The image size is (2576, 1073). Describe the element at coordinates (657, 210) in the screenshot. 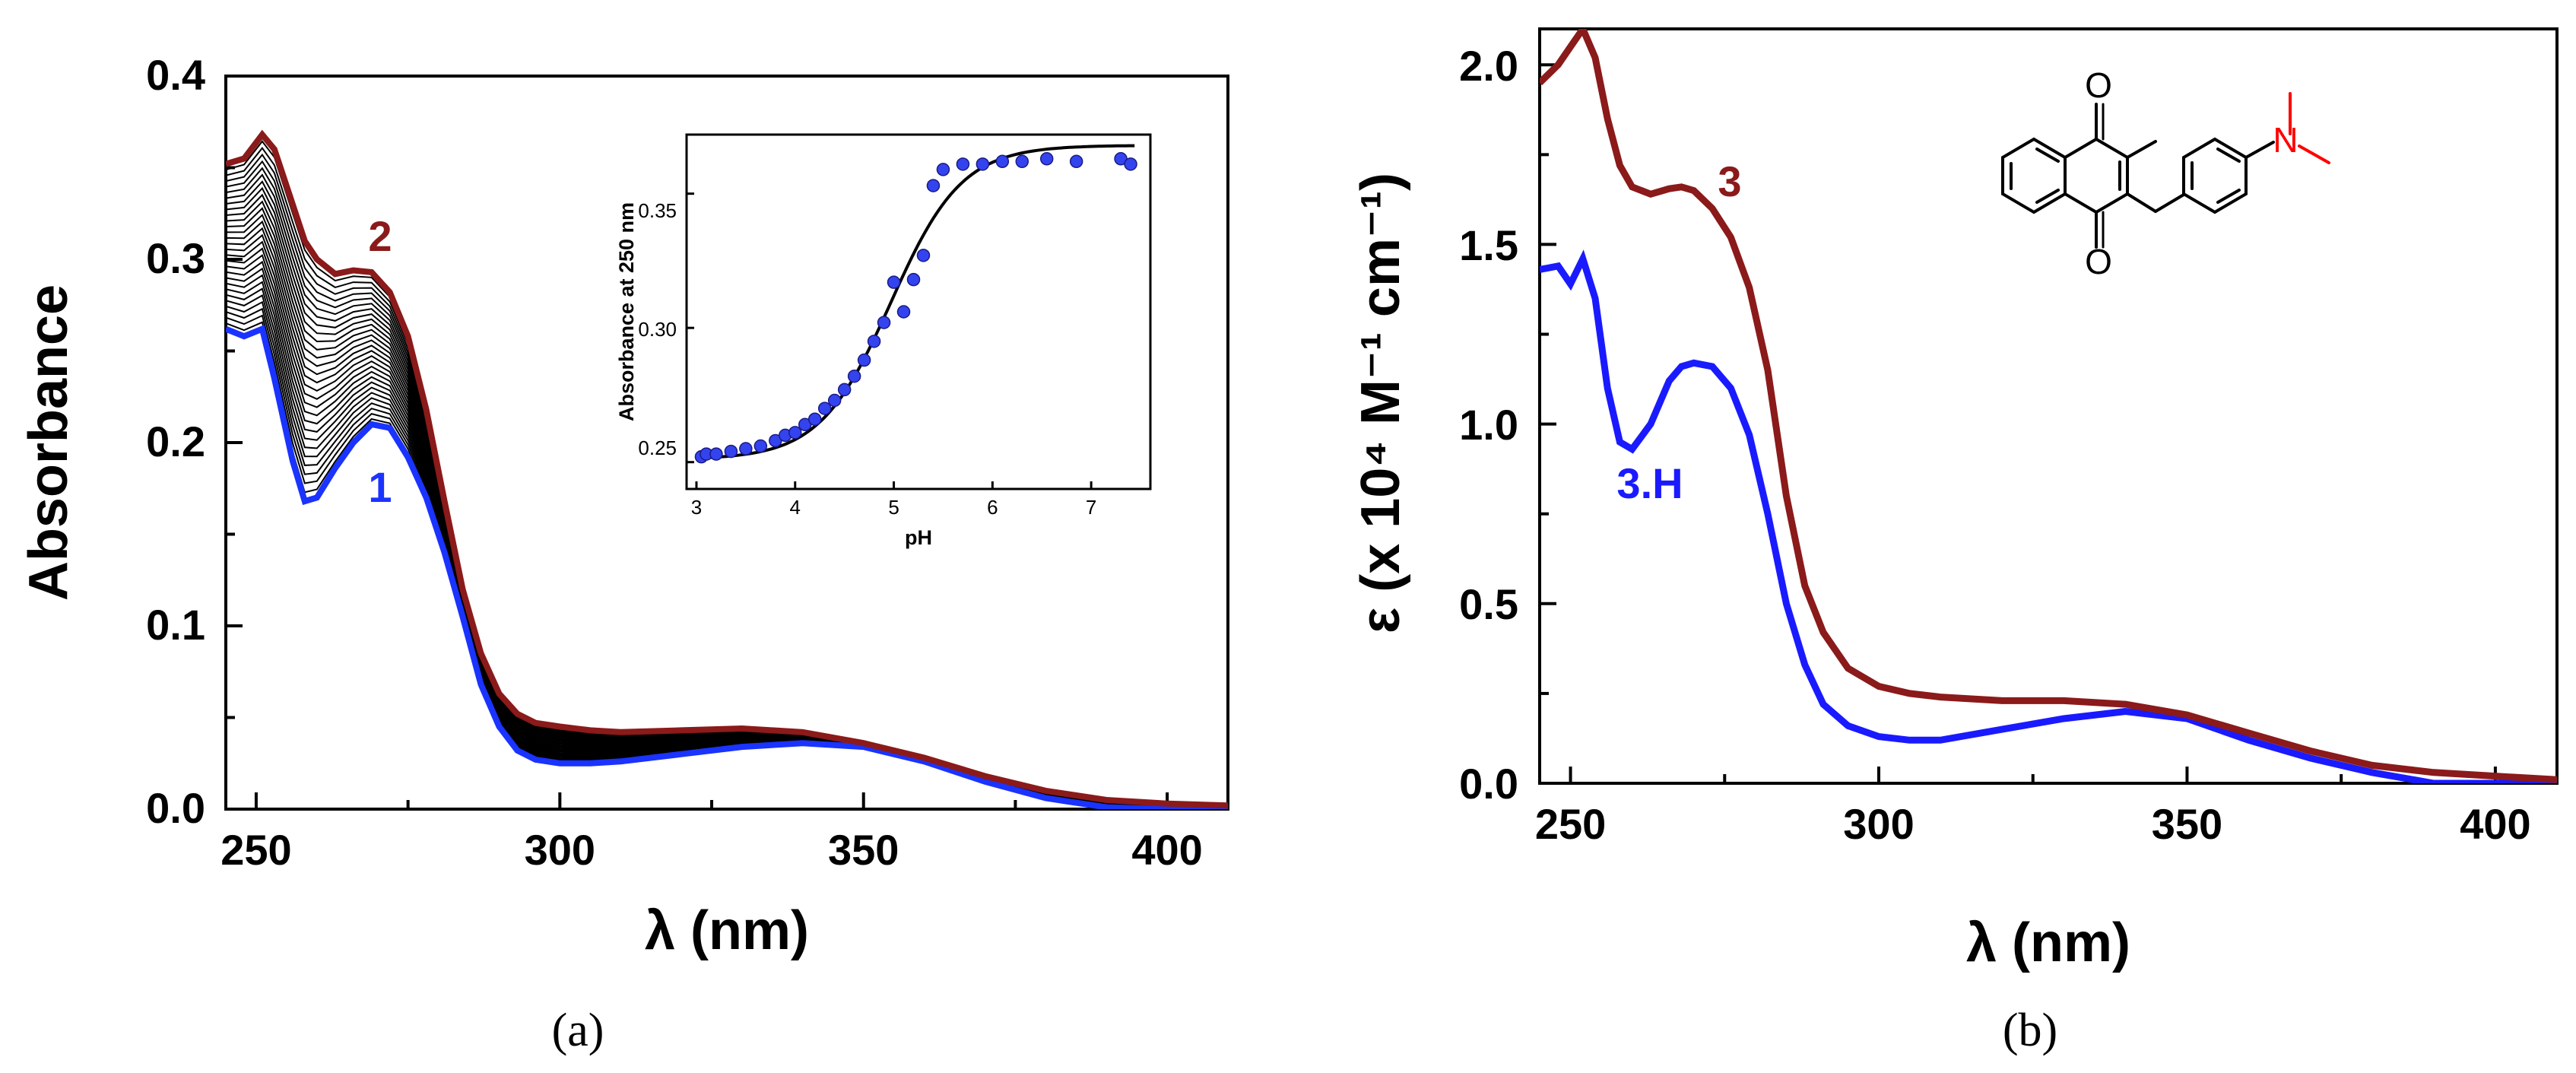

I see `inset-ytick-2: 0.35` at that location.